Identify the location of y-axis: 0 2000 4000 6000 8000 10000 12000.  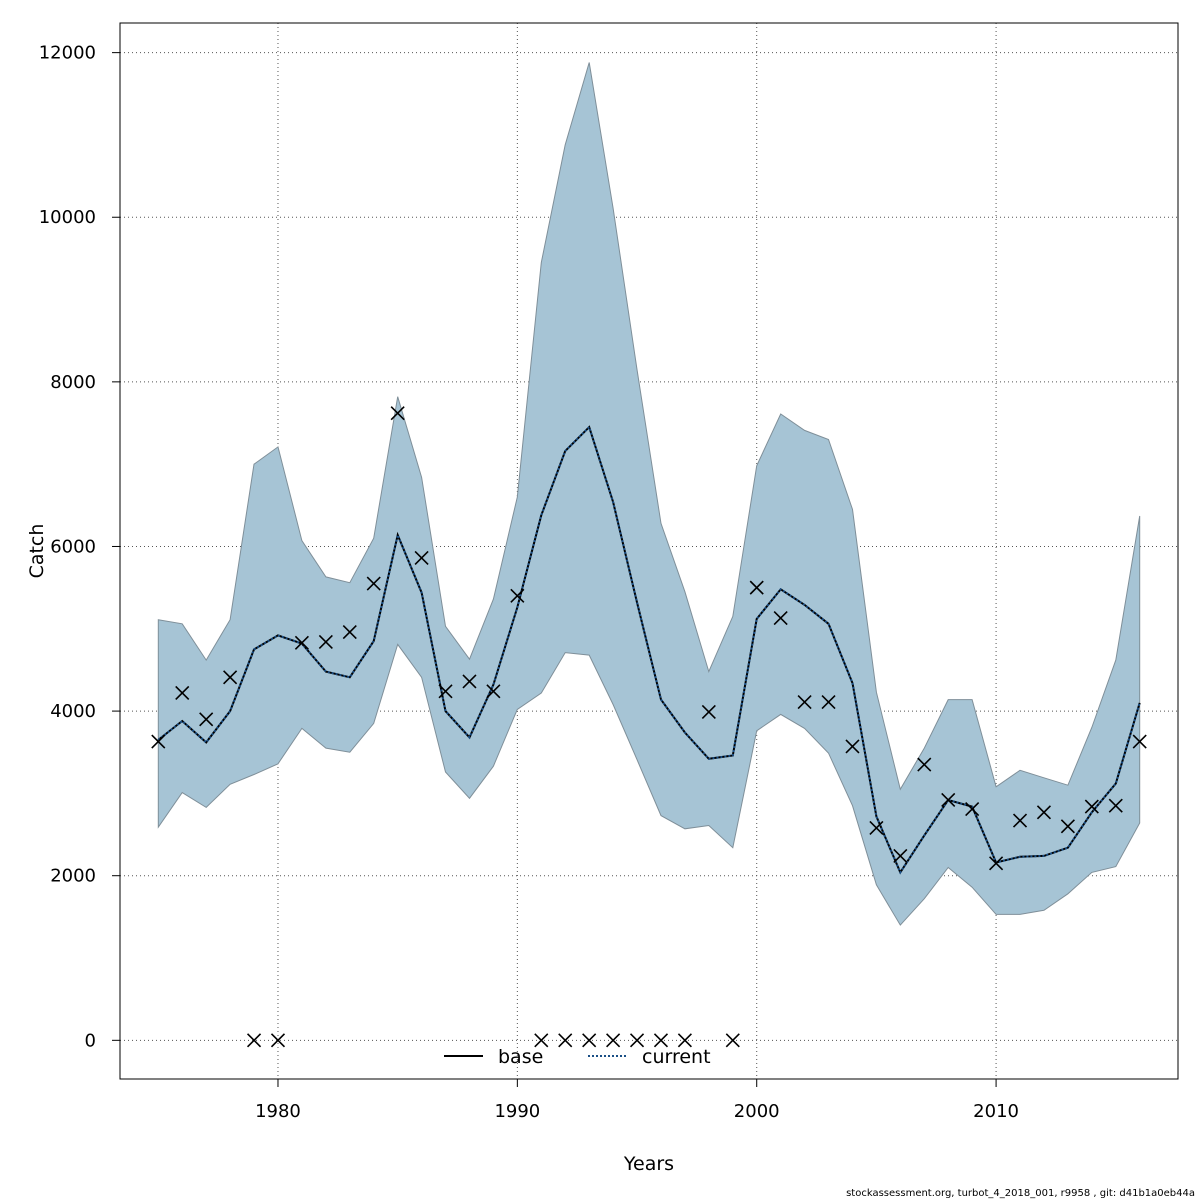
(79, 547).